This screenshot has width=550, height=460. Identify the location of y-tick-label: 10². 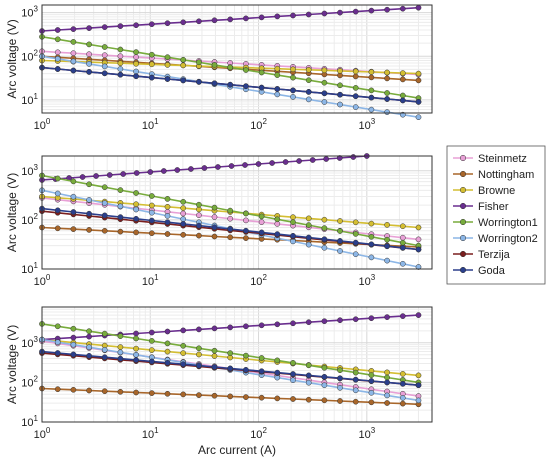
(29, 219).